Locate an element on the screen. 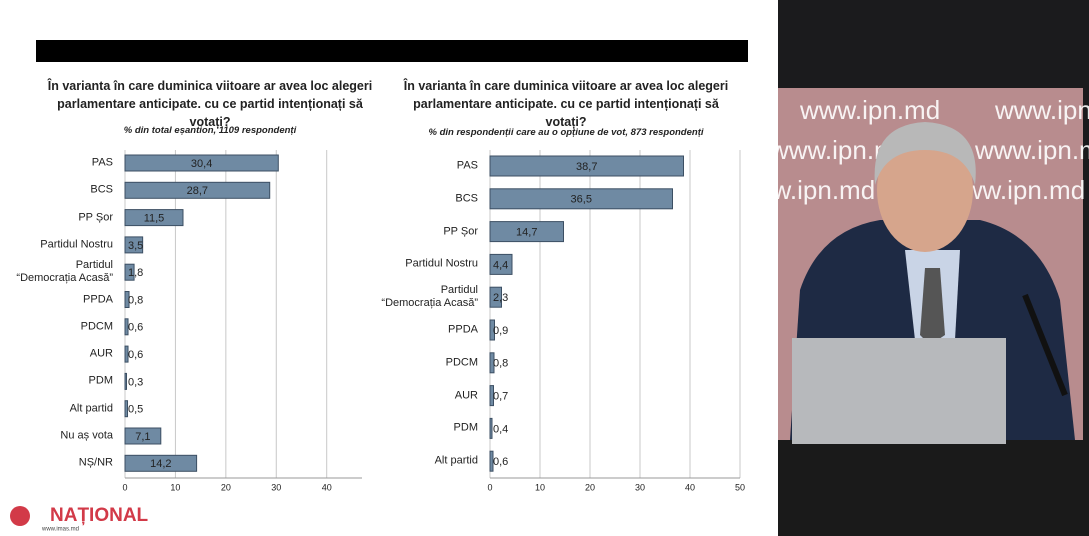 The height and width of the screenshot is (536, 1089). value-label: 38,7 is located at coordinates (586, 167).